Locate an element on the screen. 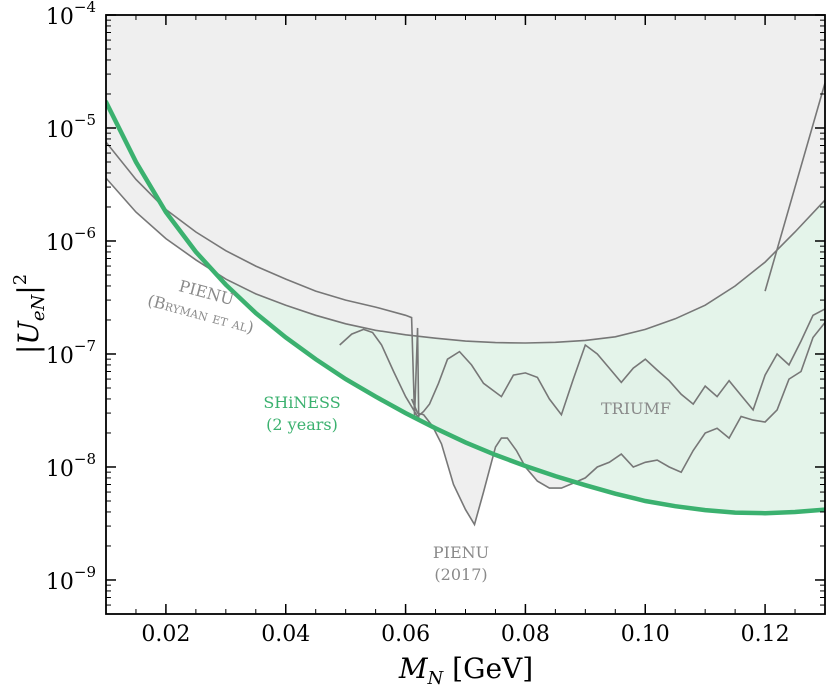 Image resolution: width=830 pixels, height=692 pixels. x-tick-label: 0.04 is located at coordinates (285, 634).